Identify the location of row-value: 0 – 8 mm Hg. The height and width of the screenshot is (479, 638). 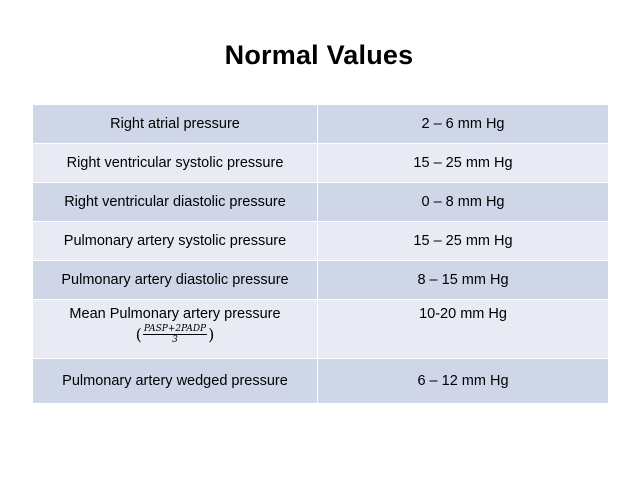
(463, 202).